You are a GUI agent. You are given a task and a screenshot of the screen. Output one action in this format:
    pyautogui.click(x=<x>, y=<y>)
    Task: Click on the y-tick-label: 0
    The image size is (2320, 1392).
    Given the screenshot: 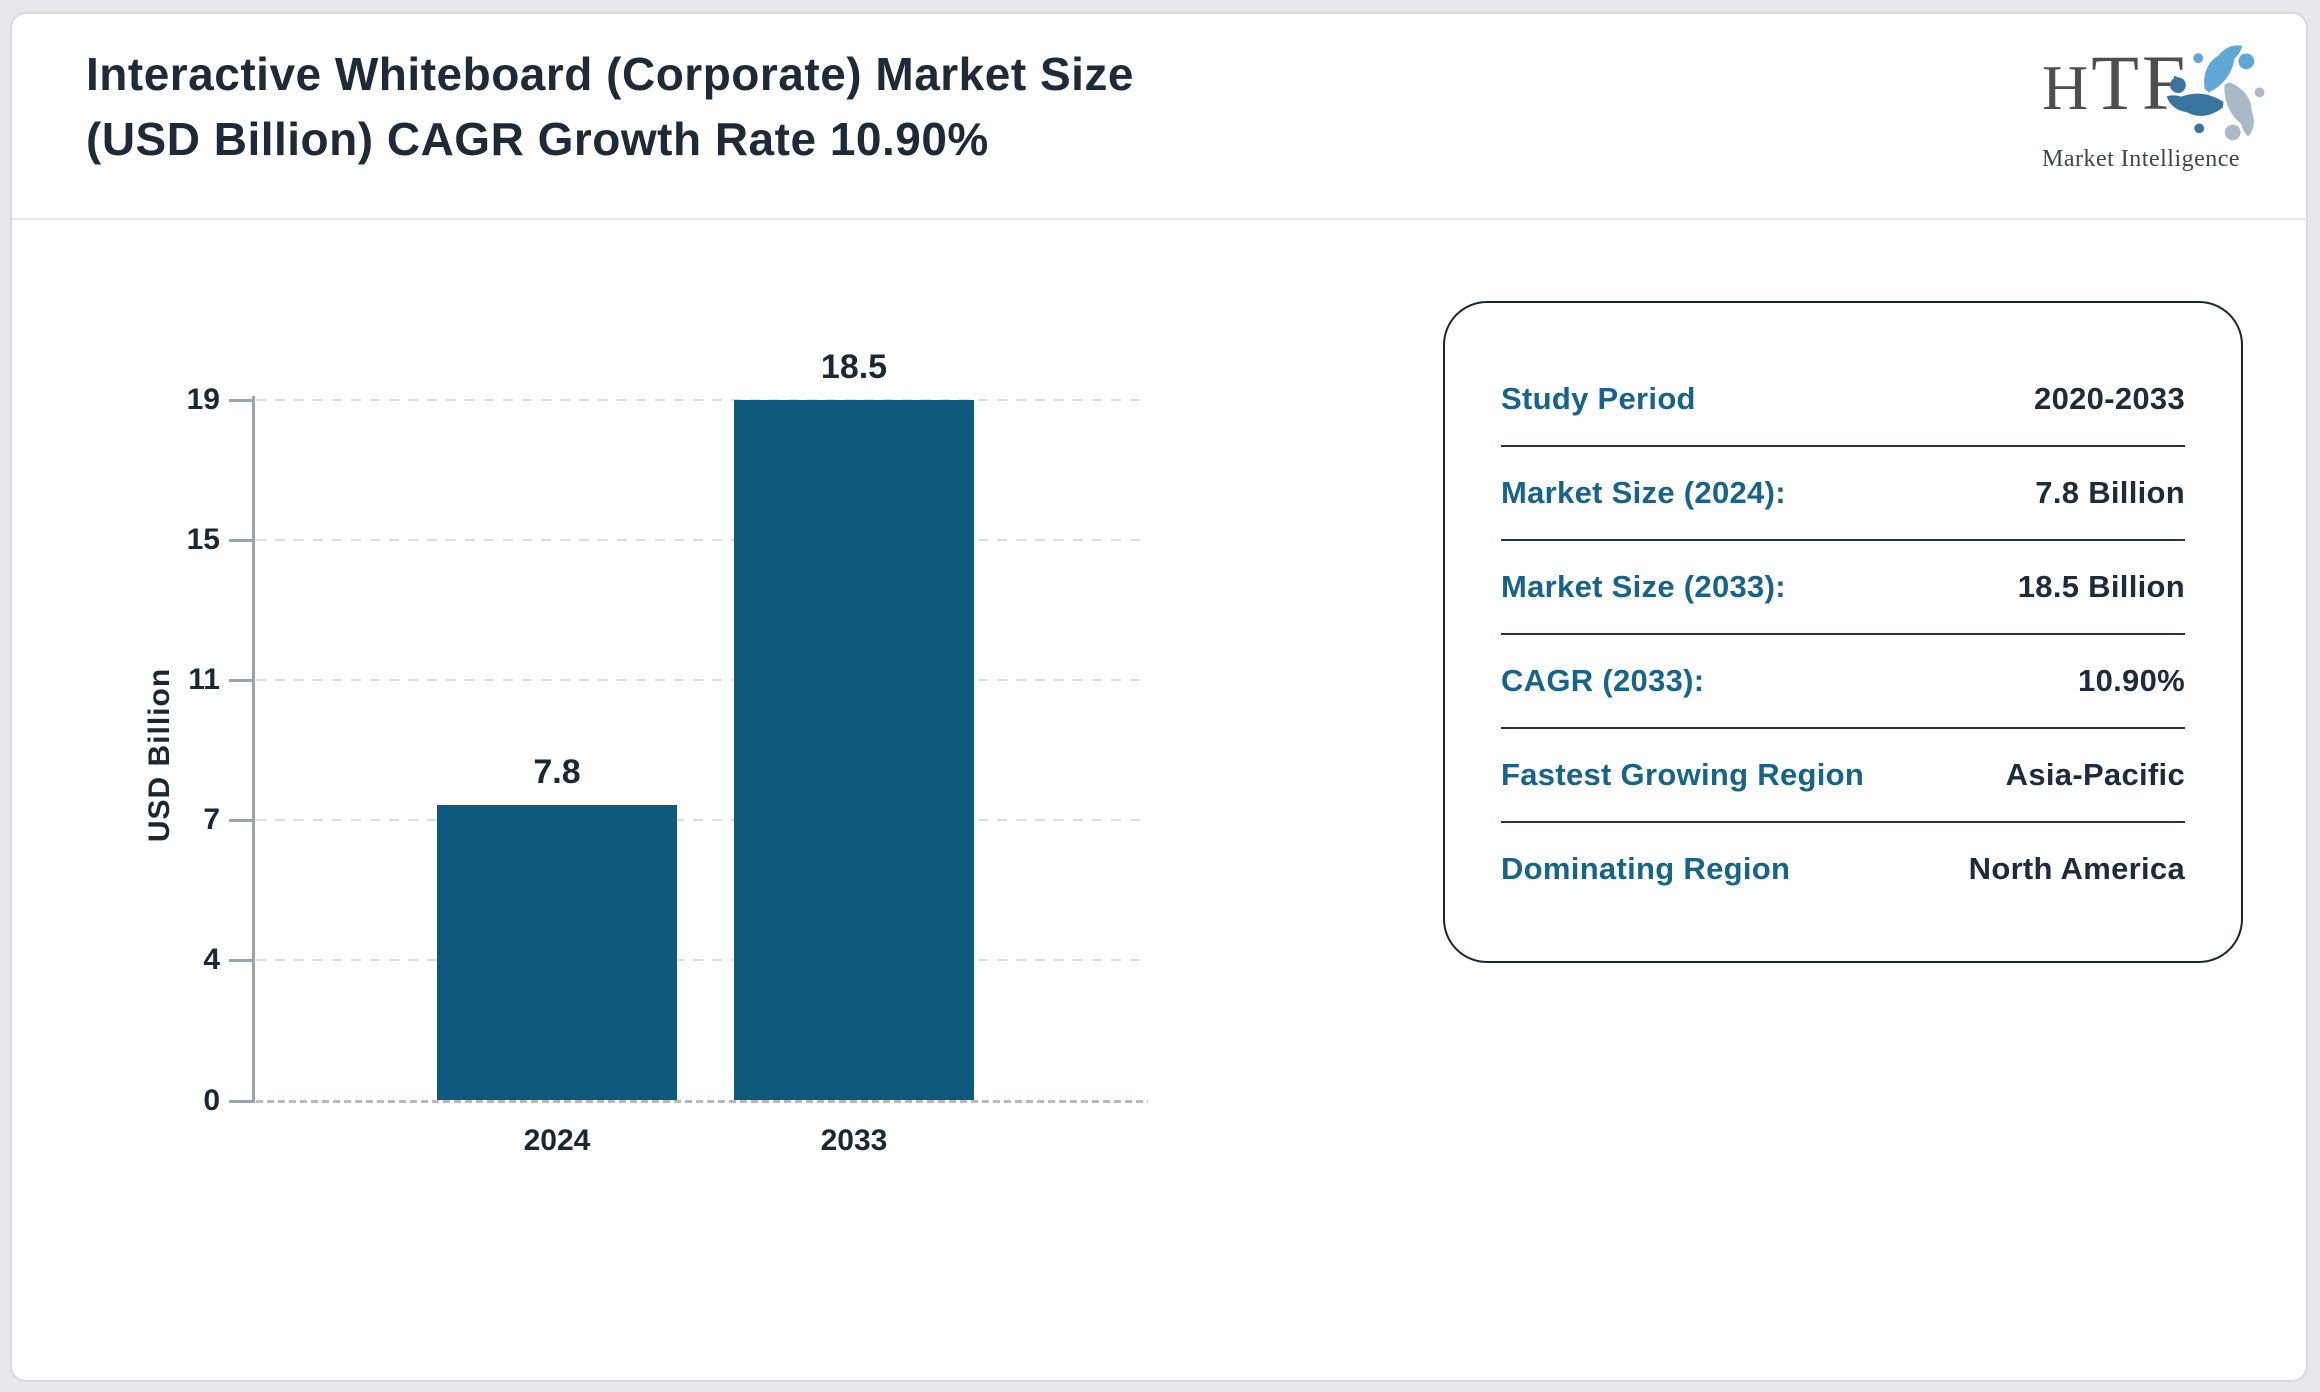 What is the action you would take?
    pyautogui.click(x=211, y=1100)
    